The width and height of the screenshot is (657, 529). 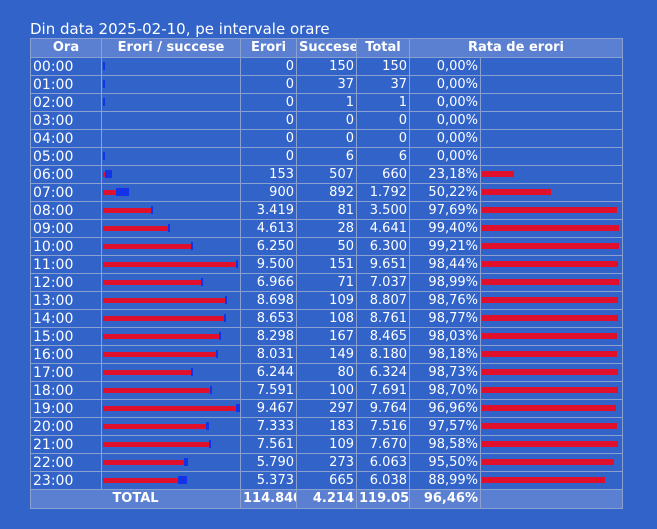 I want to click on table-row: 12:00 6.966 71 7.037 98,99%, so click(x=327, y=282).